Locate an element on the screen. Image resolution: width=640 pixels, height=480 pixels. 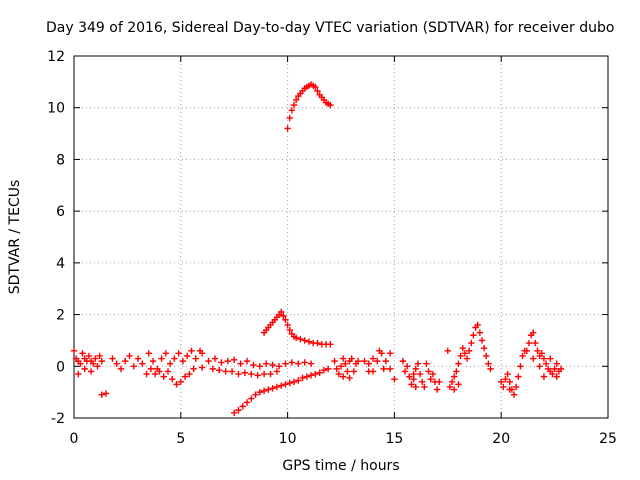
y-tick-label: 12 is located at coordinates (56, 57).